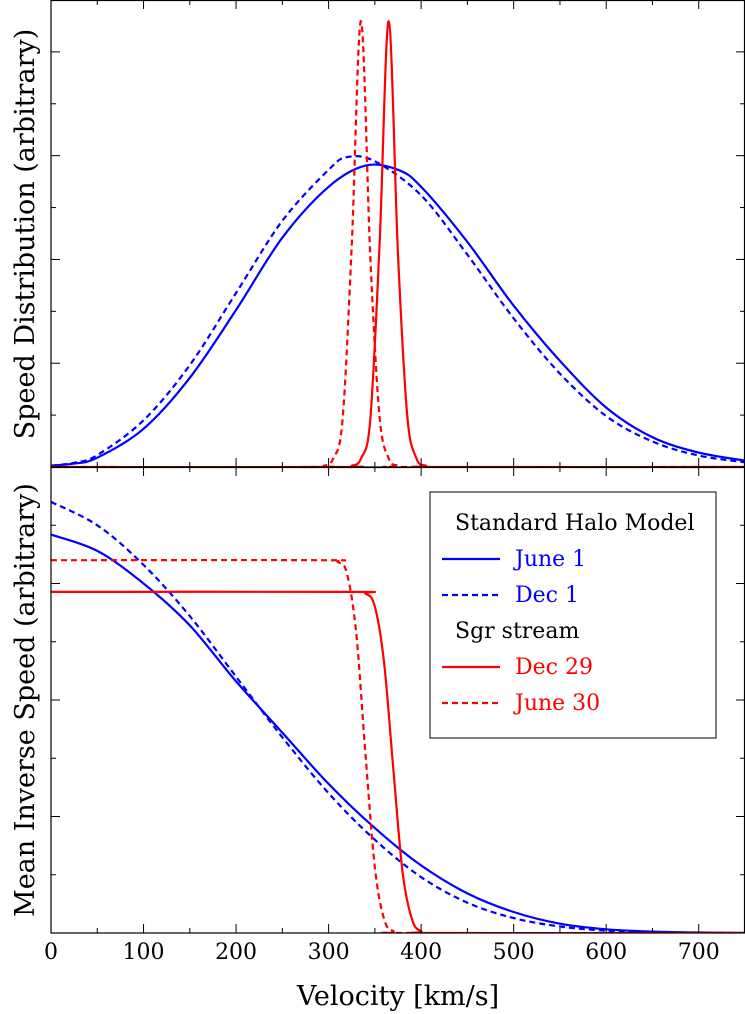 Image resolution: width=745 pixels, height=1014 pixels. What do you see at coordinates (517, 631) in the screenshot?
I see `legend-group-title: Sgr stream` at bounding box center [517, 631].